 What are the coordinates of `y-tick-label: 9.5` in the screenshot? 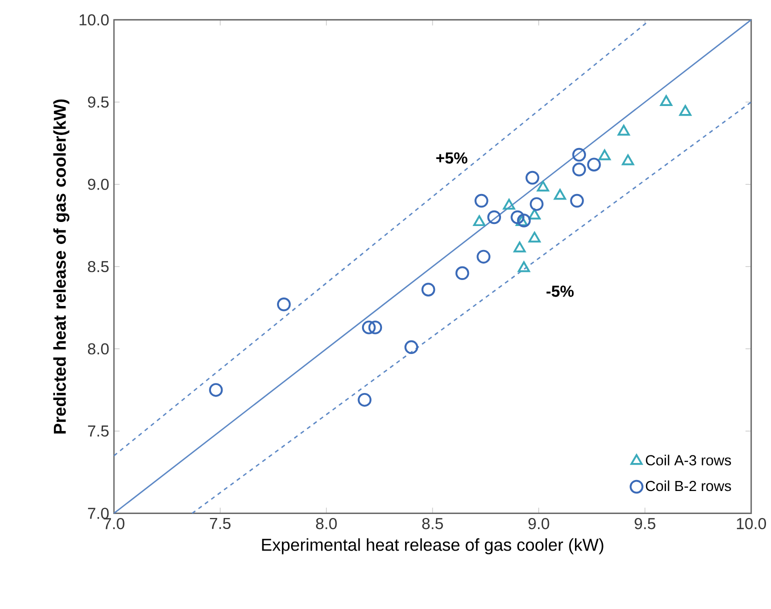 It's located at (98, 102).